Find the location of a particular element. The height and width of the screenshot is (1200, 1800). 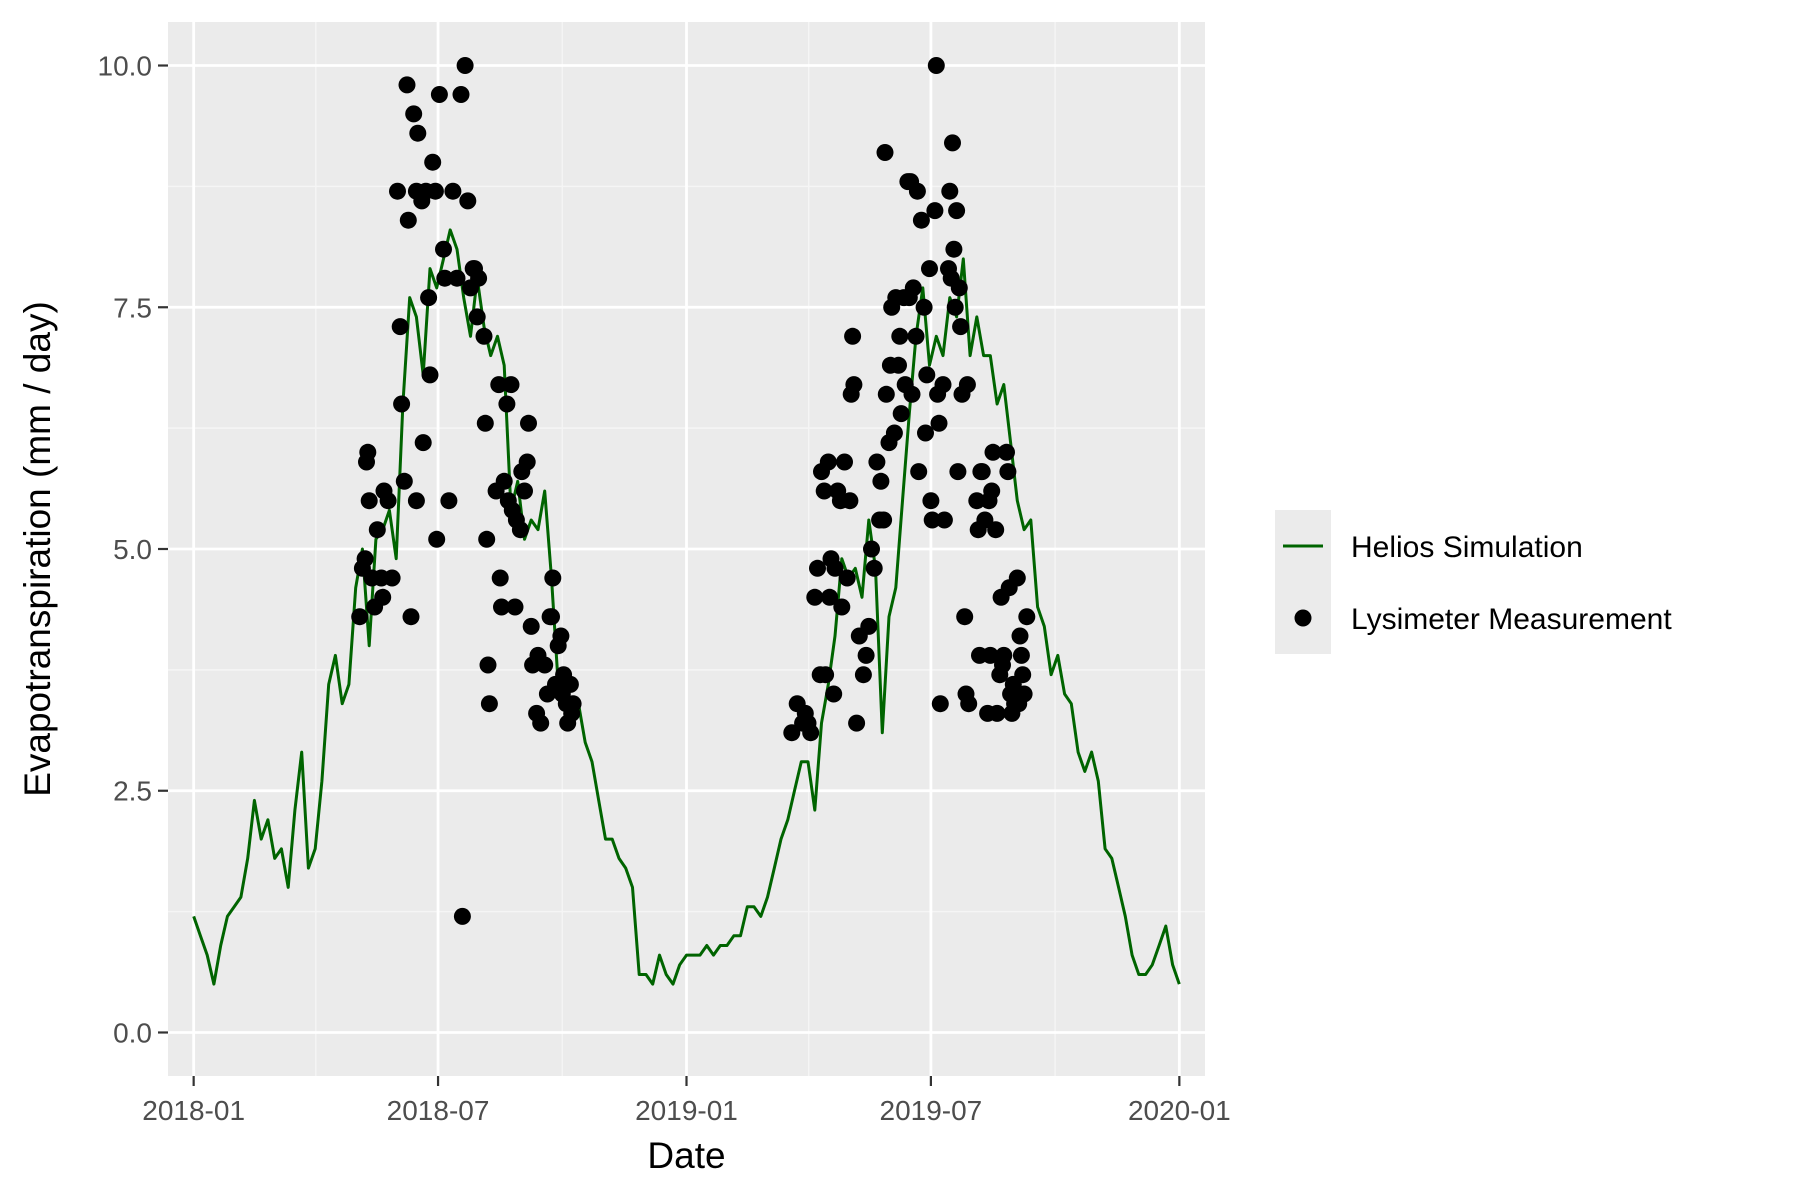

y-axis-title: Evapotranspiration (mm / day) is located at coordinates (37, 549).